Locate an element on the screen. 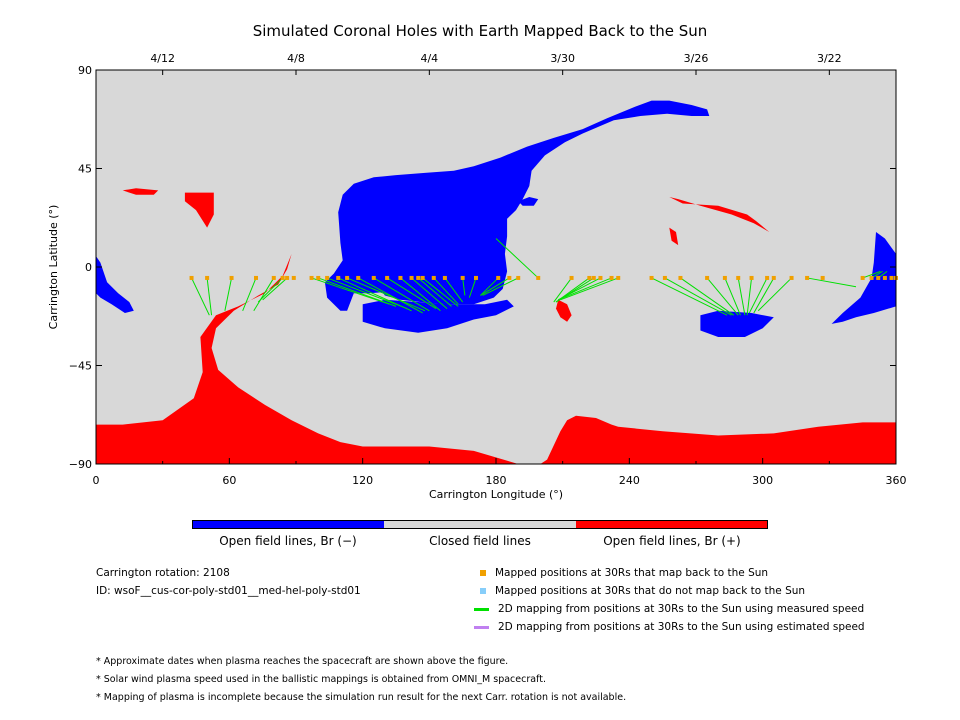 This screenshot has height=720, width=960. y-tick-label: 0 is located at coordinates (88, 267).